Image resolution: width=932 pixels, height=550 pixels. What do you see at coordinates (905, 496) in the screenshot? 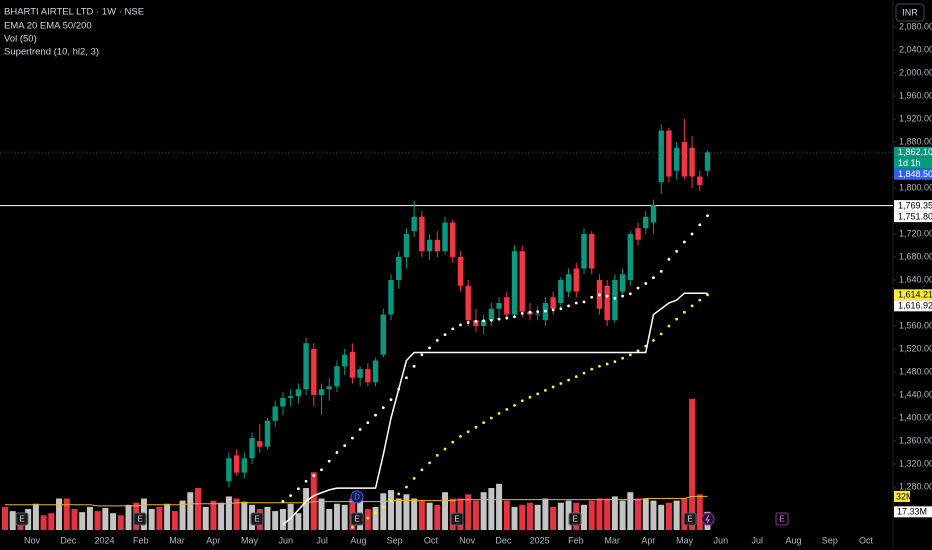
I see `volume-ma-tag-label: 32M` at bounding box center [905, 496].